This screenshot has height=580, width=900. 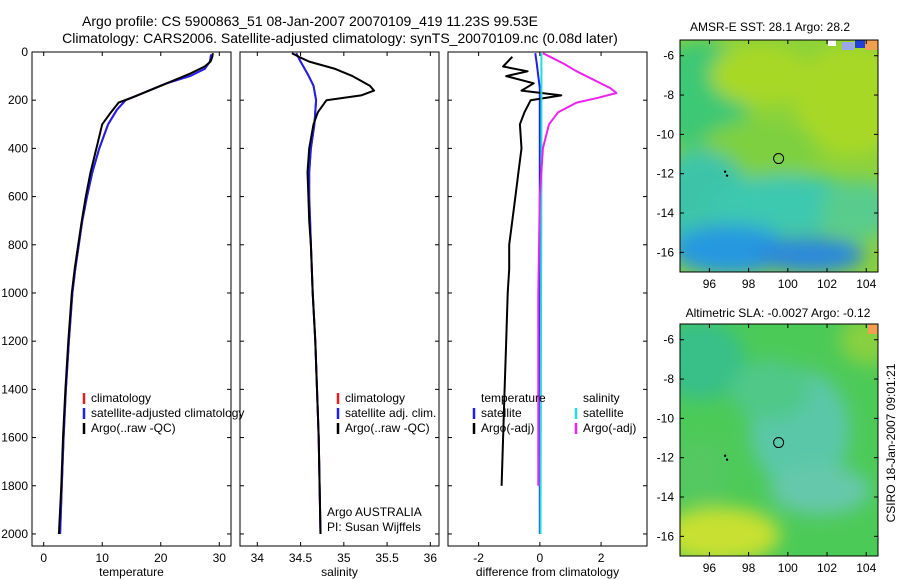 I want to click on sla-map-field, so click(x=779, y=440).